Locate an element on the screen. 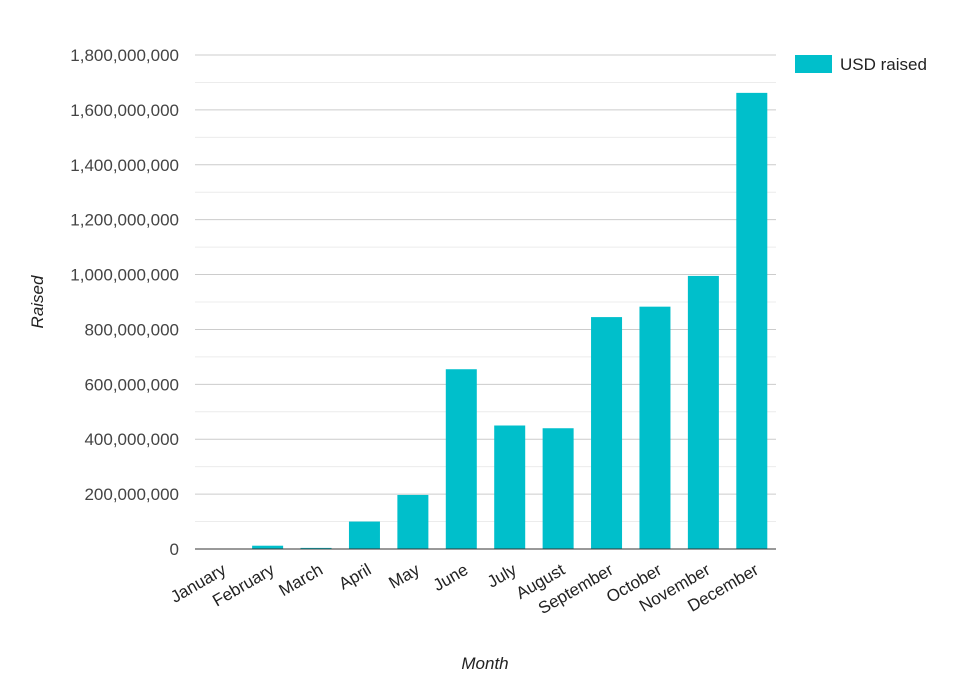 Image resolution: width=974 pixels, height=684 pixels. y-tick-label: 400,000,000 is located at coordinates (131, 439).